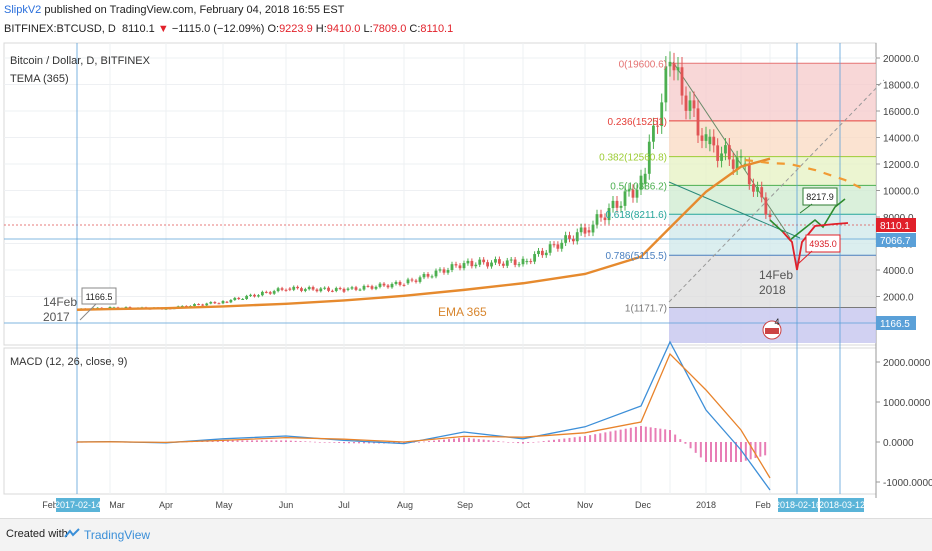 Image resolution: width=932 pixels, height=551 pixels. What do you see at coordinates (68, 362) in the screenshot?
I see `macd-title: MACD (12, 26, close, 9)` at bounding box center [68, 362].